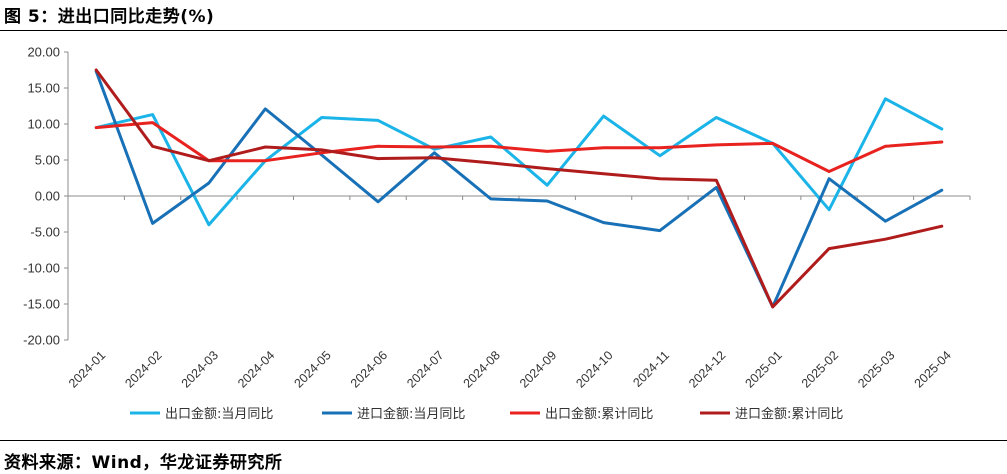 The width and height of the screenshot is (1007, 474). I want to click on y-tick-label: 20.00, so click(43, 52).